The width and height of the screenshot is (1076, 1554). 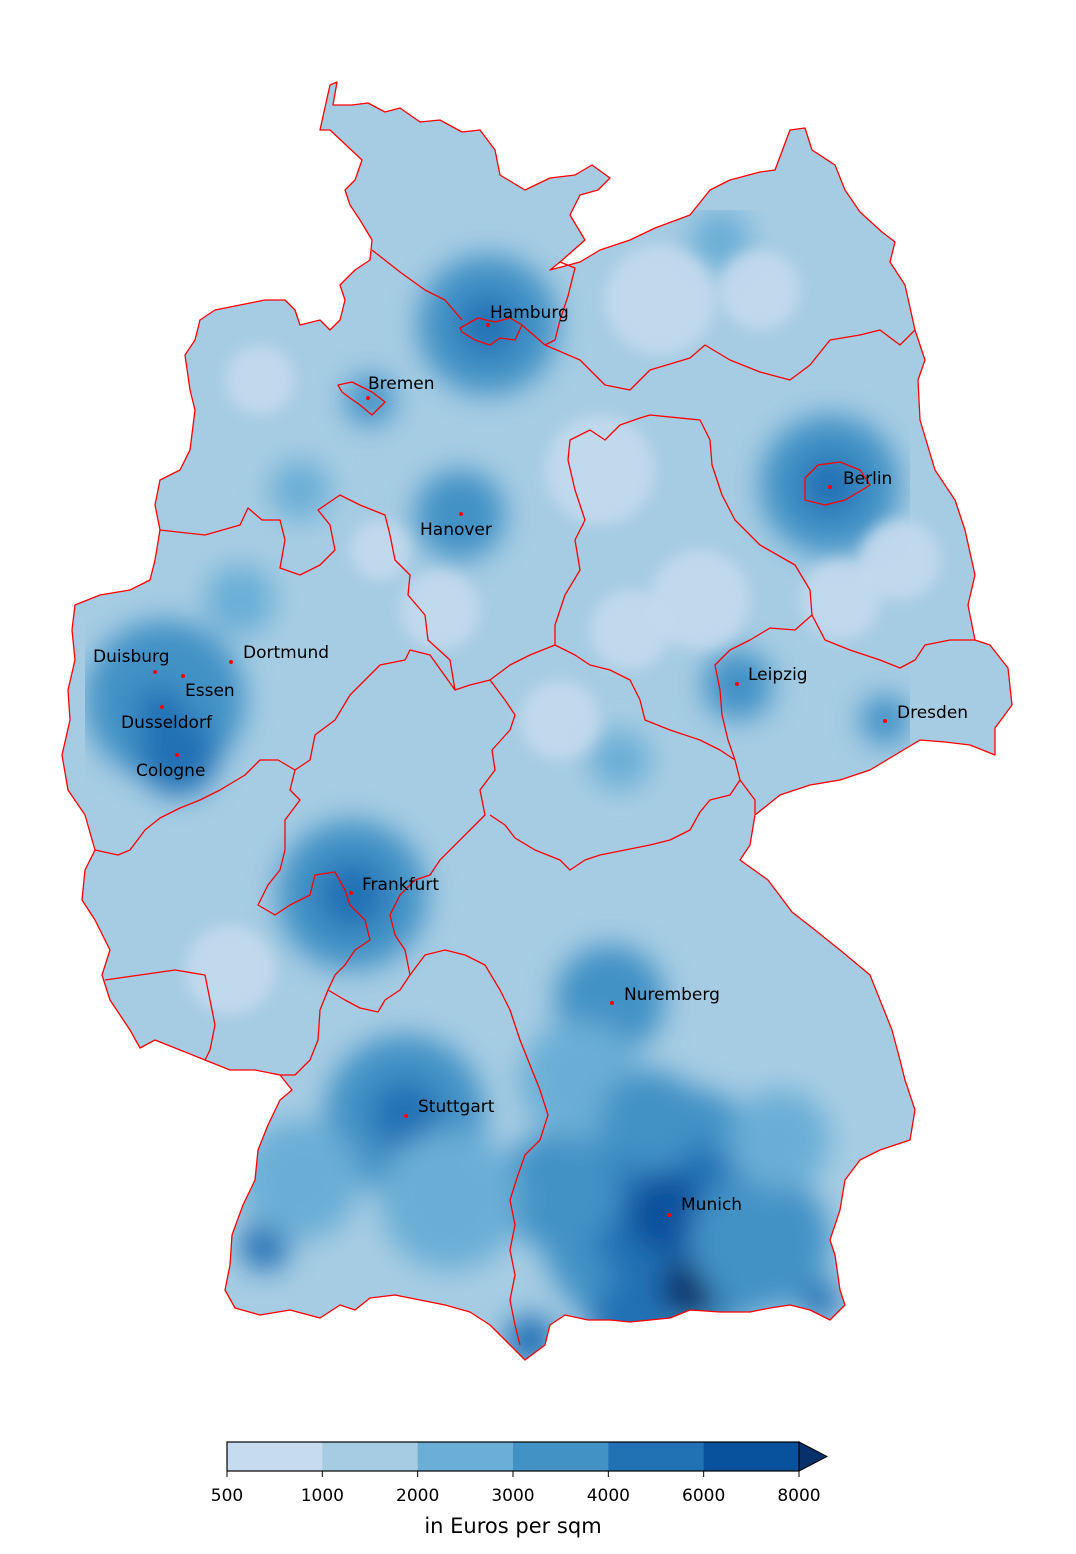 I want to click on city-label-stuttgart: Stuttgart, so click(x=456, y=1107).